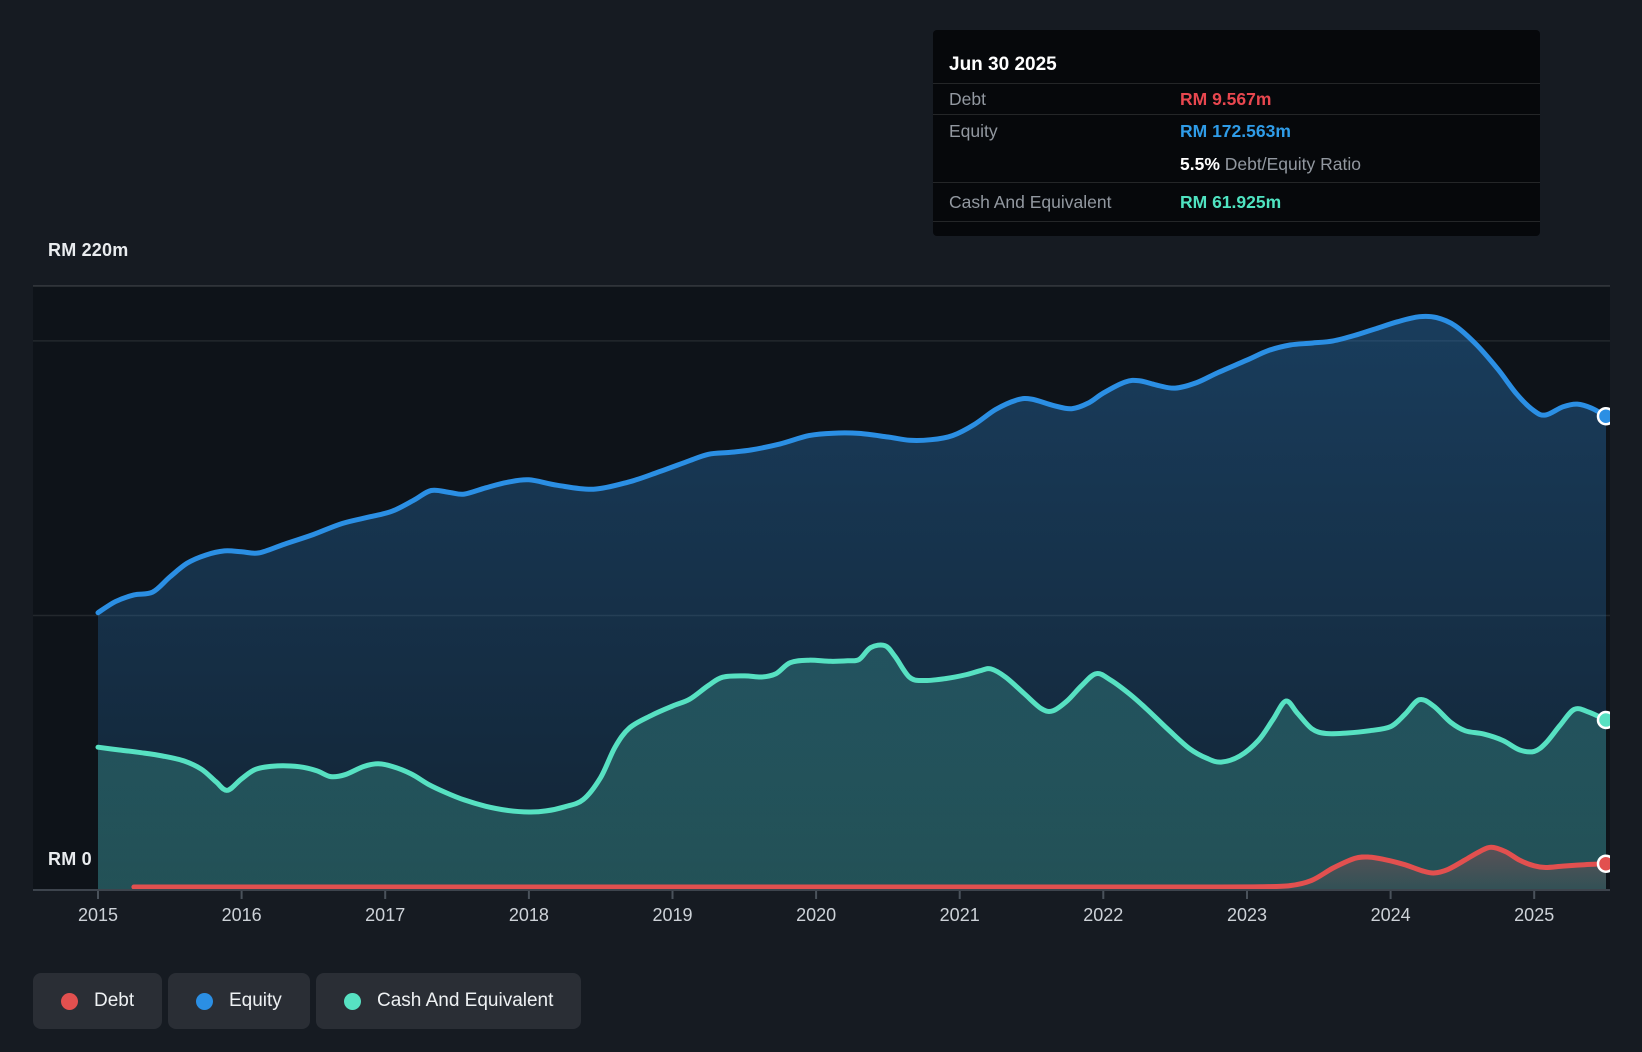  I want to click on cash-and-equivalent-end-marker, so click(1605, 720).